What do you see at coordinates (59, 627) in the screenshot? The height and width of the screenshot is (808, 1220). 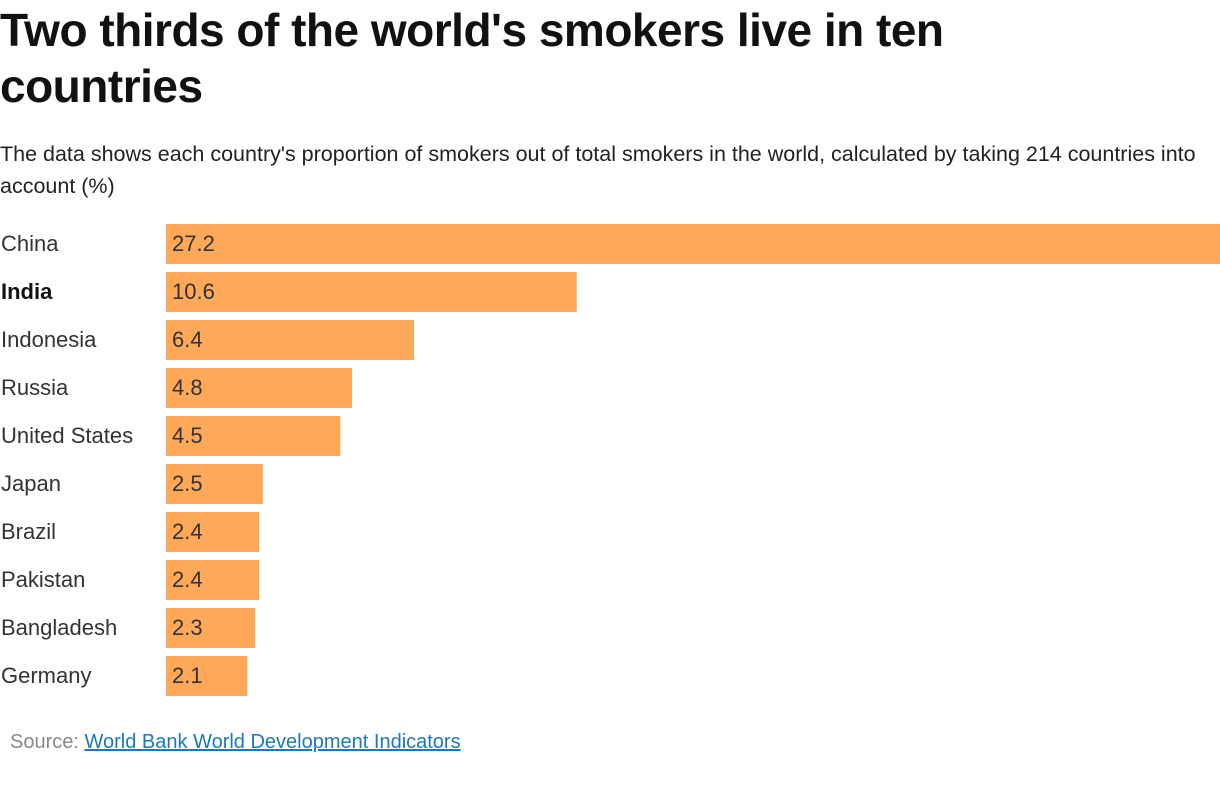 I see `category-label: Bangladesh` at bounding box center [59, 627].